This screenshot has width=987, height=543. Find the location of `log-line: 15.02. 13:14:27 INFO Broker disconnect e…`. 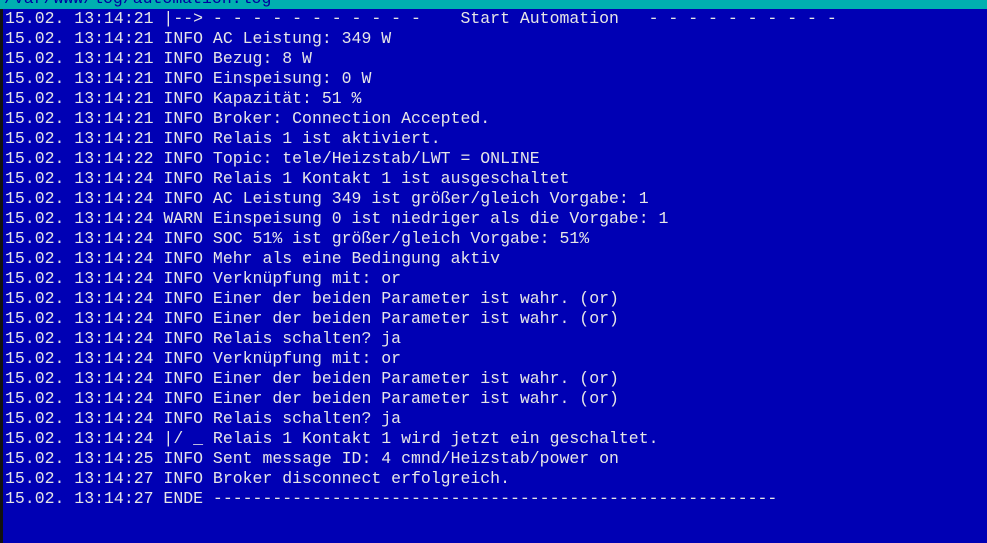

log-line: 15.02. 13:14:27 INFO Broker disconnect e… is located at coordinates (257, 478).